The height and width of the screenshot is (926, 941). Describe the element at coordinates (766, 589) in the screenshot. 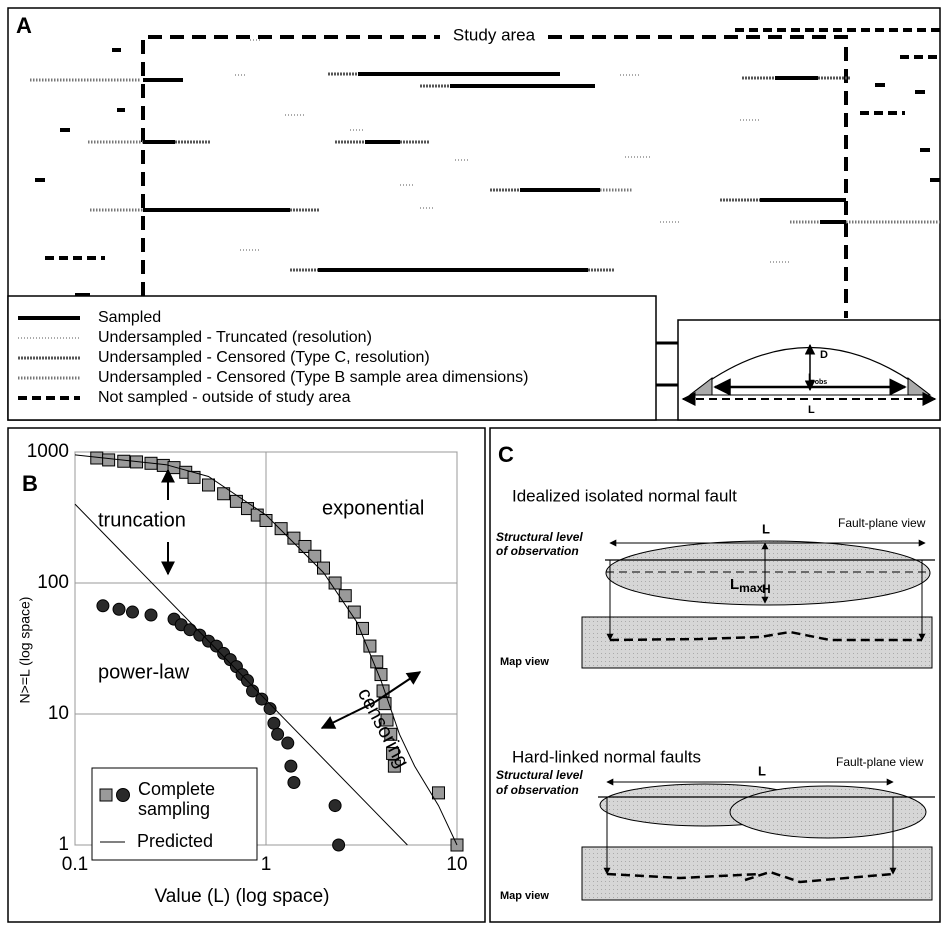

I see `dimension-label: H` at that location.